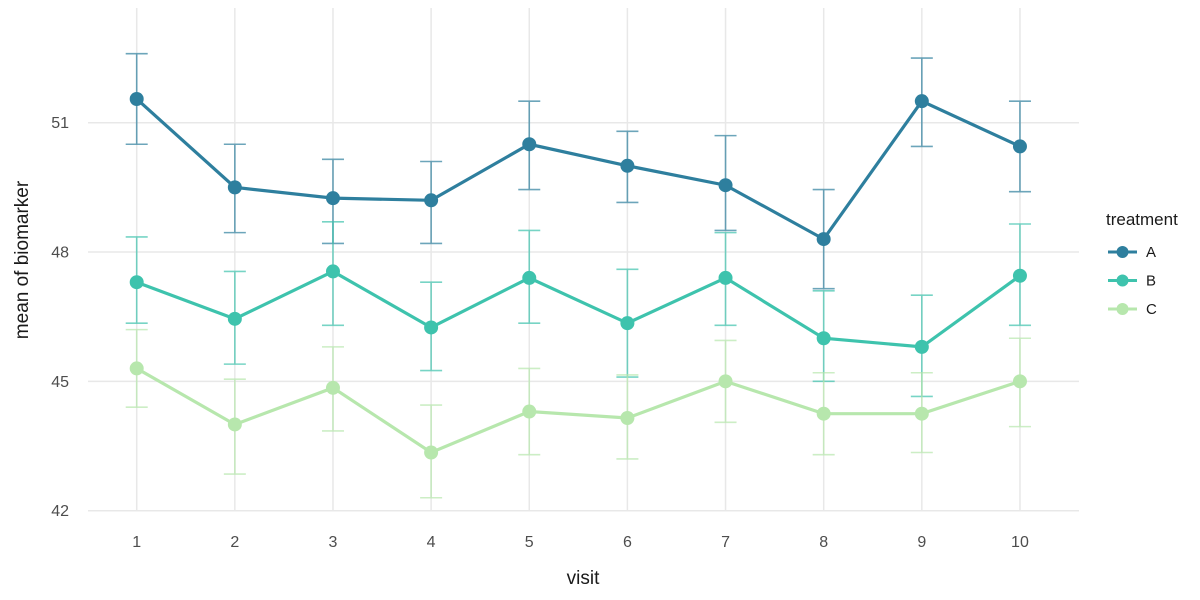 This screenshot has height=600, width=1200. Describe the element at coordinates (1122, 252) in the screenshot. I see `legend-key-point-A` at that location.